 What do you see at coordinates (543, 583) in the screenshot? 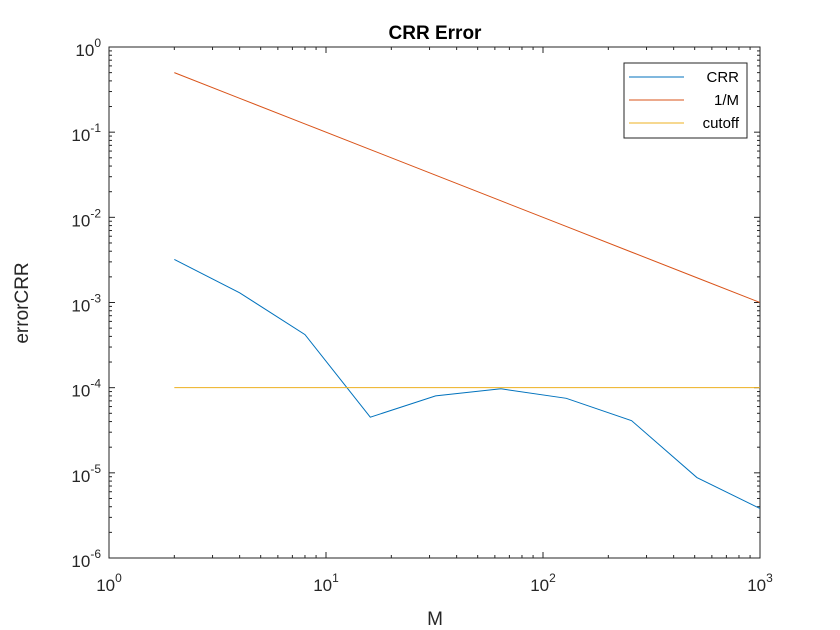
I see `x-tick-label: 10²` at bounding box center [543, 583].